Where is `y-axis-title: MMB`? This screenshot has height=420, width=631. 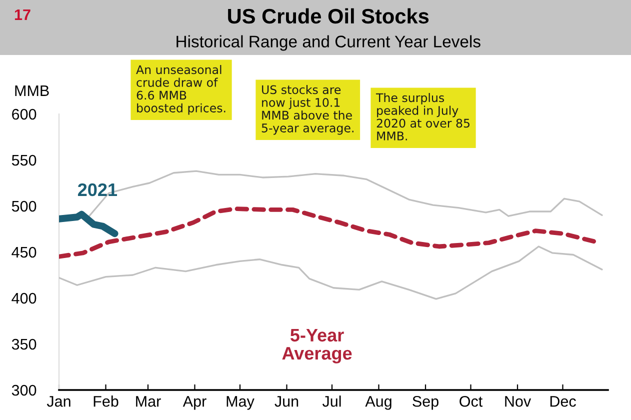
y-axis-title: MMB is located at coordinates (32, 90).